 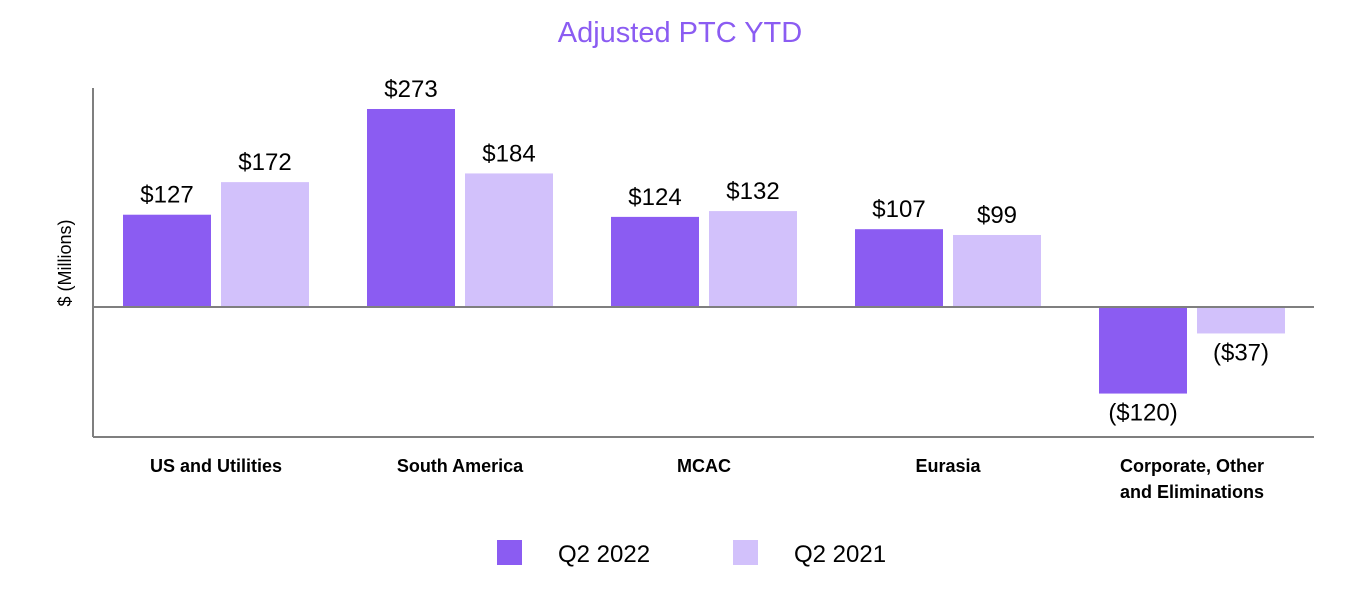 I want to click on bar-q2-2022-mcac, so click(x=655, y=261).